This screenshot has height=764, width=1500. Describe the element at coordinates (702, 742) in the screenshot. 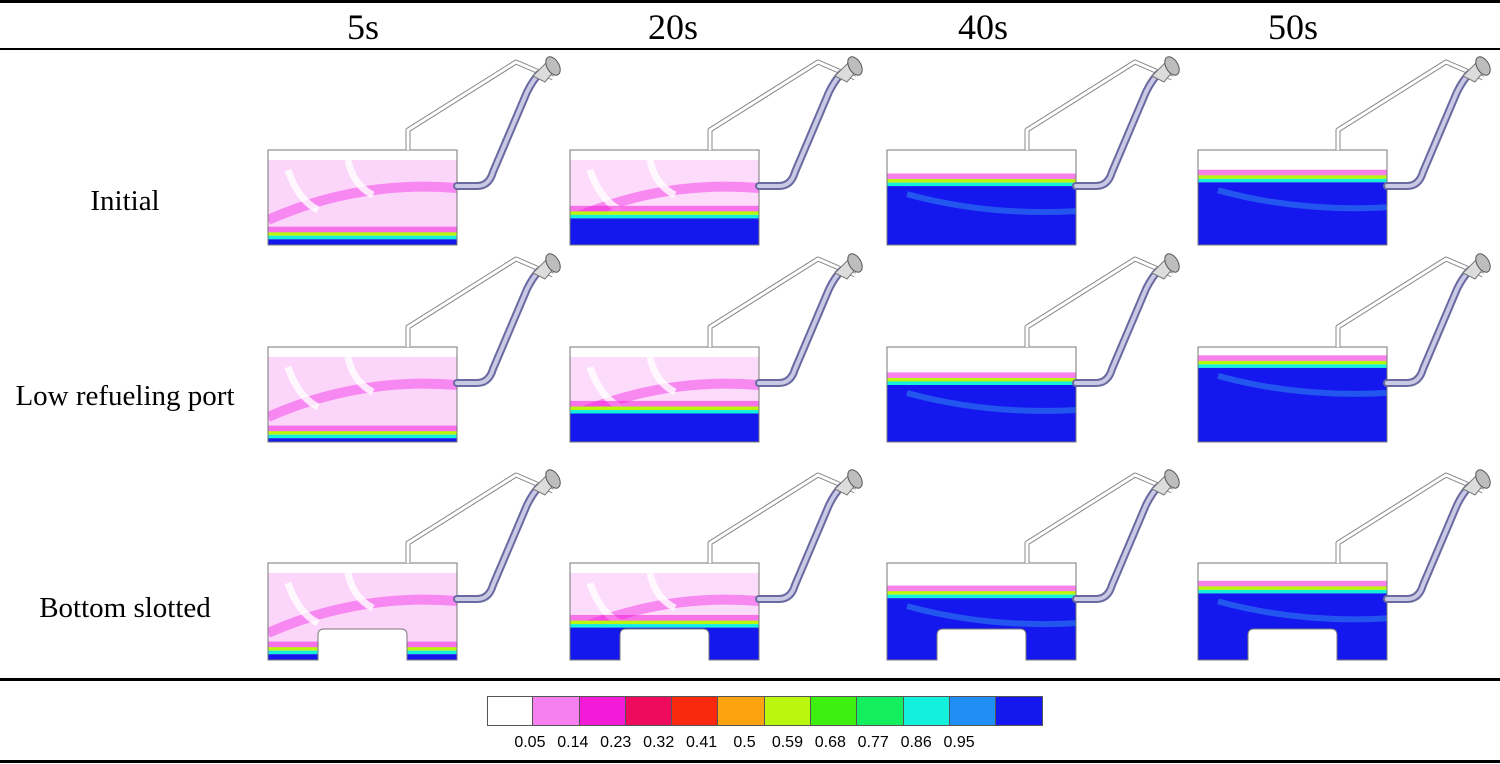

I see `legend-value: 0.41` at that location.